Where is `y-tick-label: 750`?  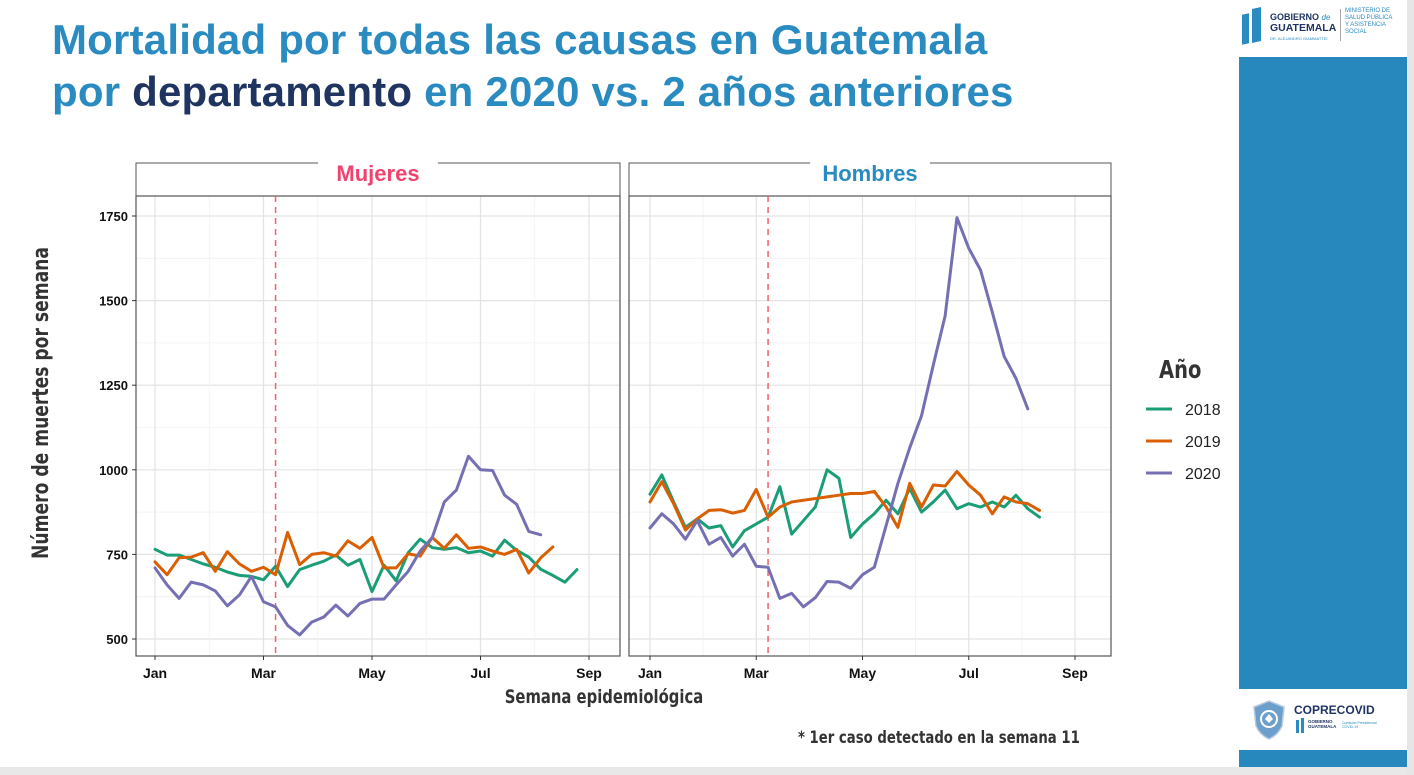 y-tick-label: 750 is located at coordinates (117, 554).